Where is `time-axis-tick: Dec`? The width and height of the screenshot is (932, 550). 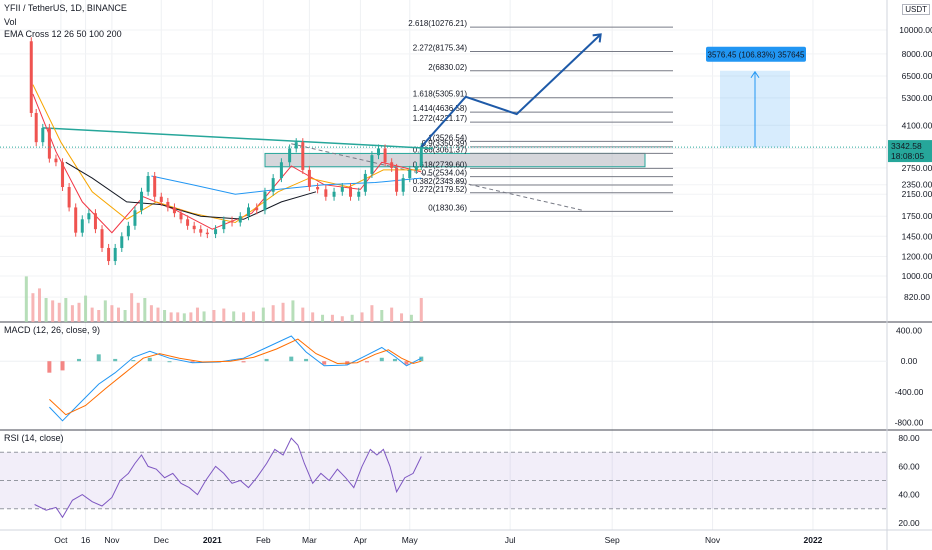
time-axis-tick: Dec is located at coordinates (162, 540).